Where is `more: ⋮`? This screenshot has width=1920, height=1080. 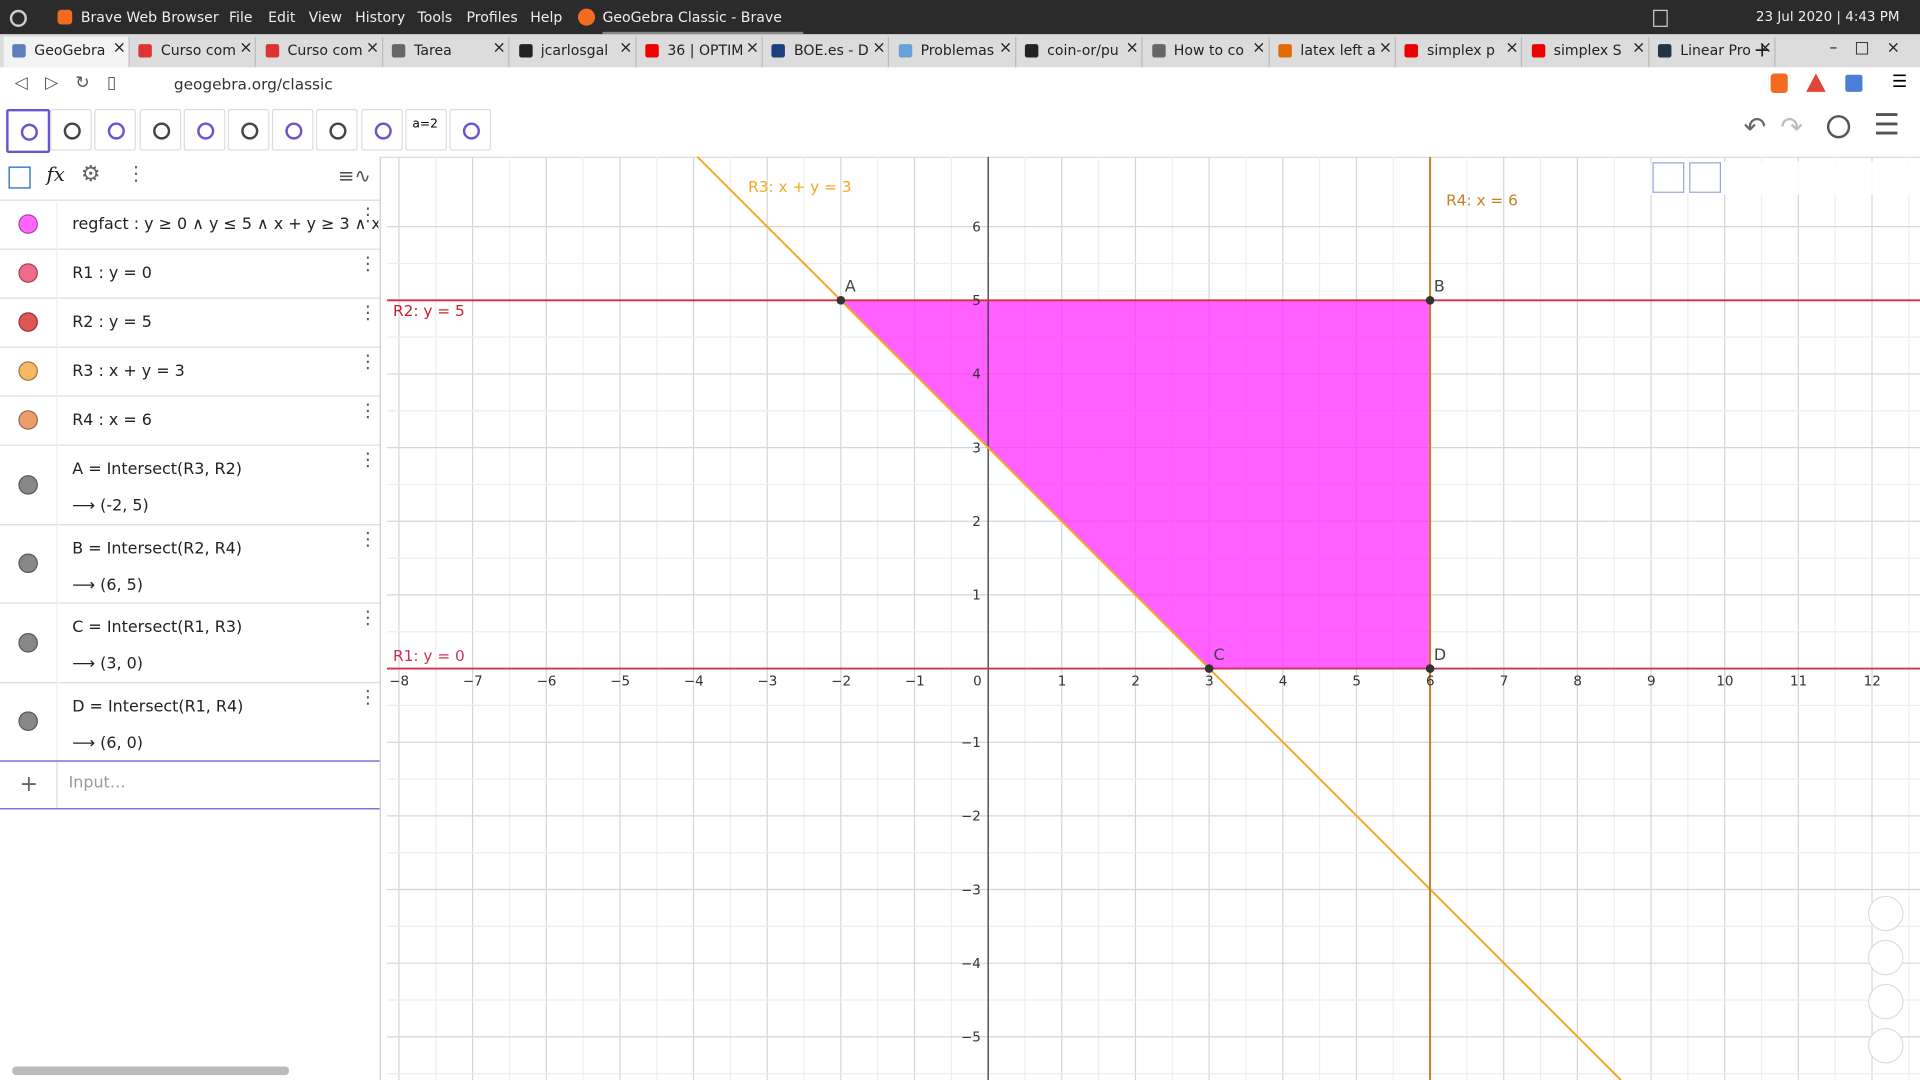
more: ⋮ is located at coordinates (136, 173).